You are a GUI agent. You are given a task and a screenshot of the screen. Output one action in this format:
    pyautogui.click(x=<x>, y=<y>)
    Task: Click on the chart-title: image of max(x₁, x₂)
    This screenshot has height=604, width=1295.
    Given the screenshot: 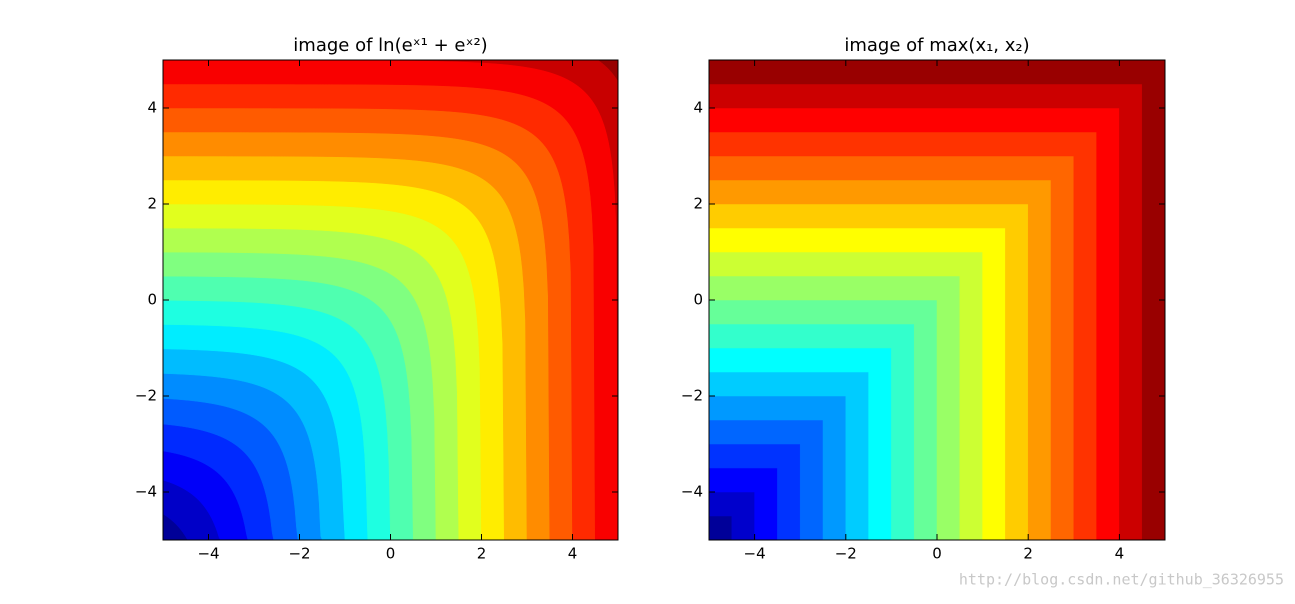 What is the action you would take?
    pyautogui.click(x=936, y=45)
    